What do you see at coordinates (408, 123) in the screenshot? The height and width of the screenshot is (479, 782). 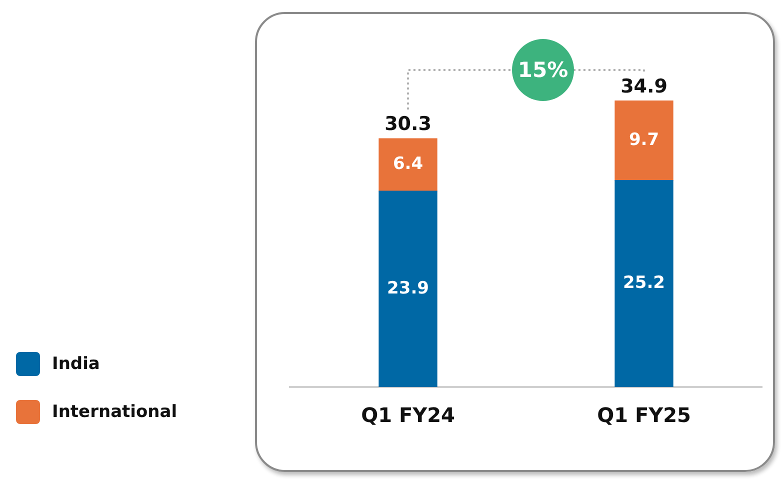 I see `total-label: 30.3` at bounding box center [408, 123].